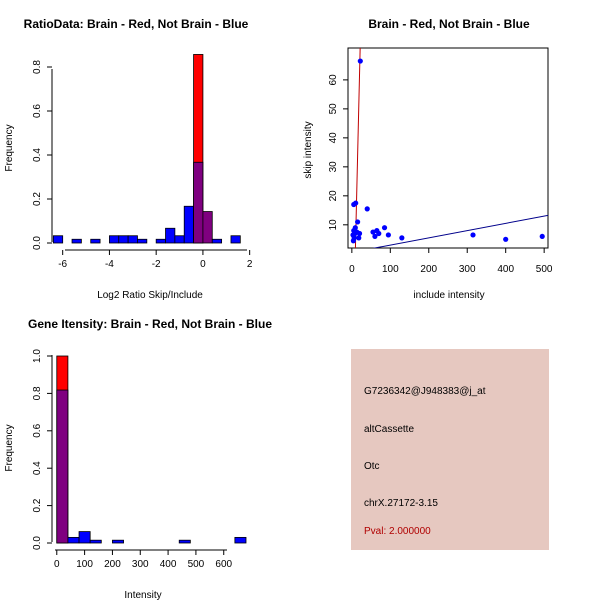 This screenshot has height=600, width=600. Describe the element at coordinates (360, 61) in the screenshot. I see `brain-point` at that location.